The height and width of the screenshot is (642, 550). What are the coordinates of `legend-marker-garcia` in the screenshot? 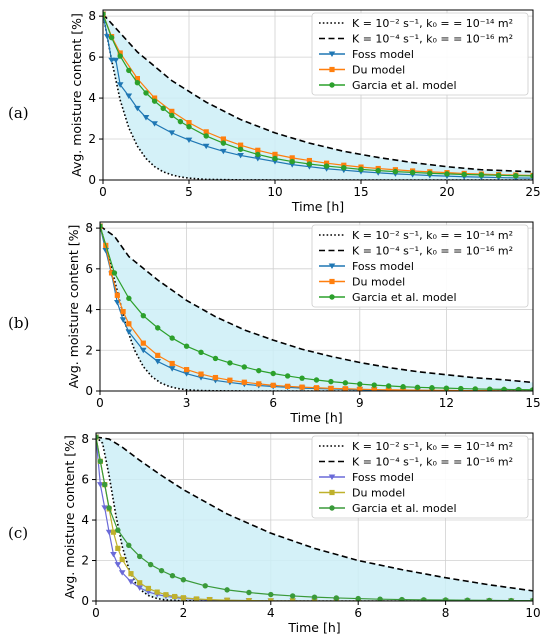 It's located at (332, 85).